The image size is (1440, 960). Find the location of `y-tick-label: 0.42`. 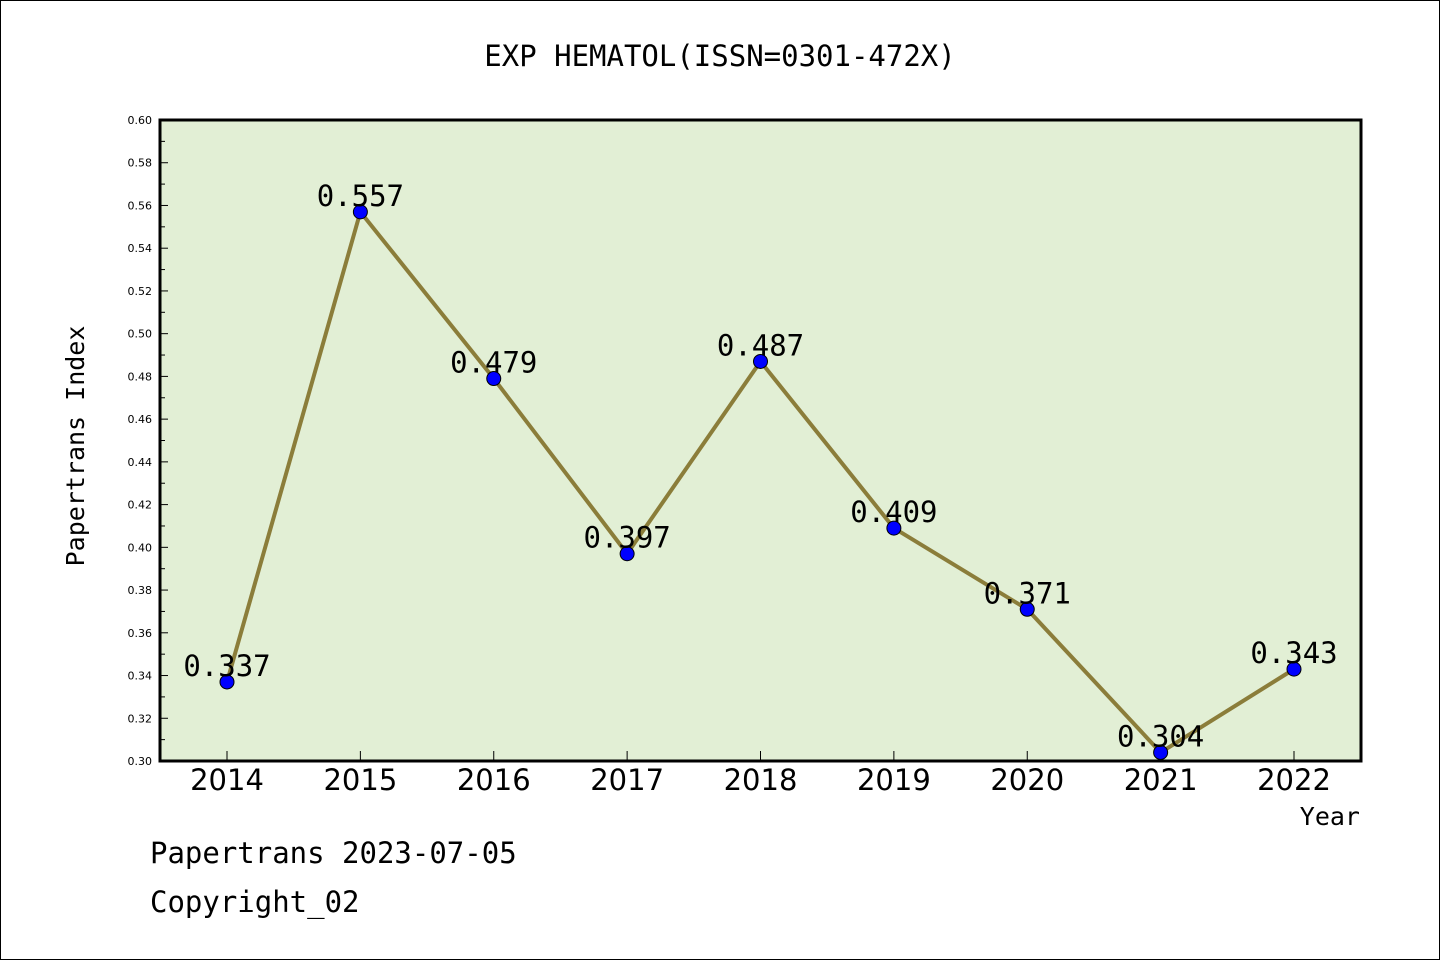

y-tick-label: 0.42 is located at coordinates (140, 505).